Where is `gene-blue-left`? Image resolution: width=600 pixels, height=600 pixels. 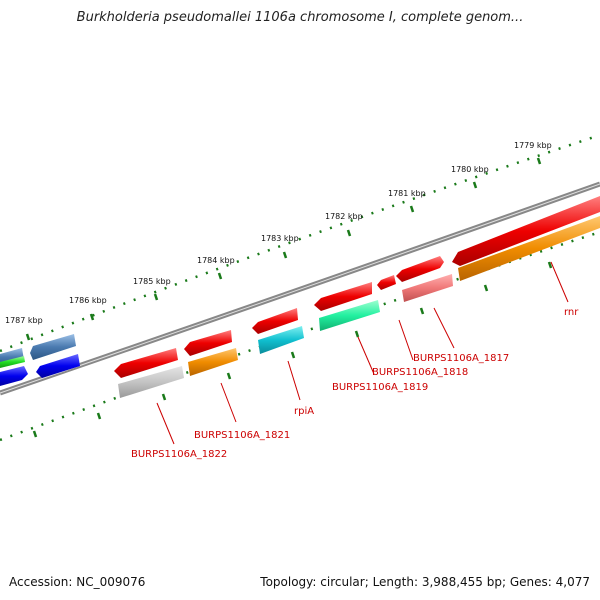 gene-blue-left is located at coordinates (14, 376).